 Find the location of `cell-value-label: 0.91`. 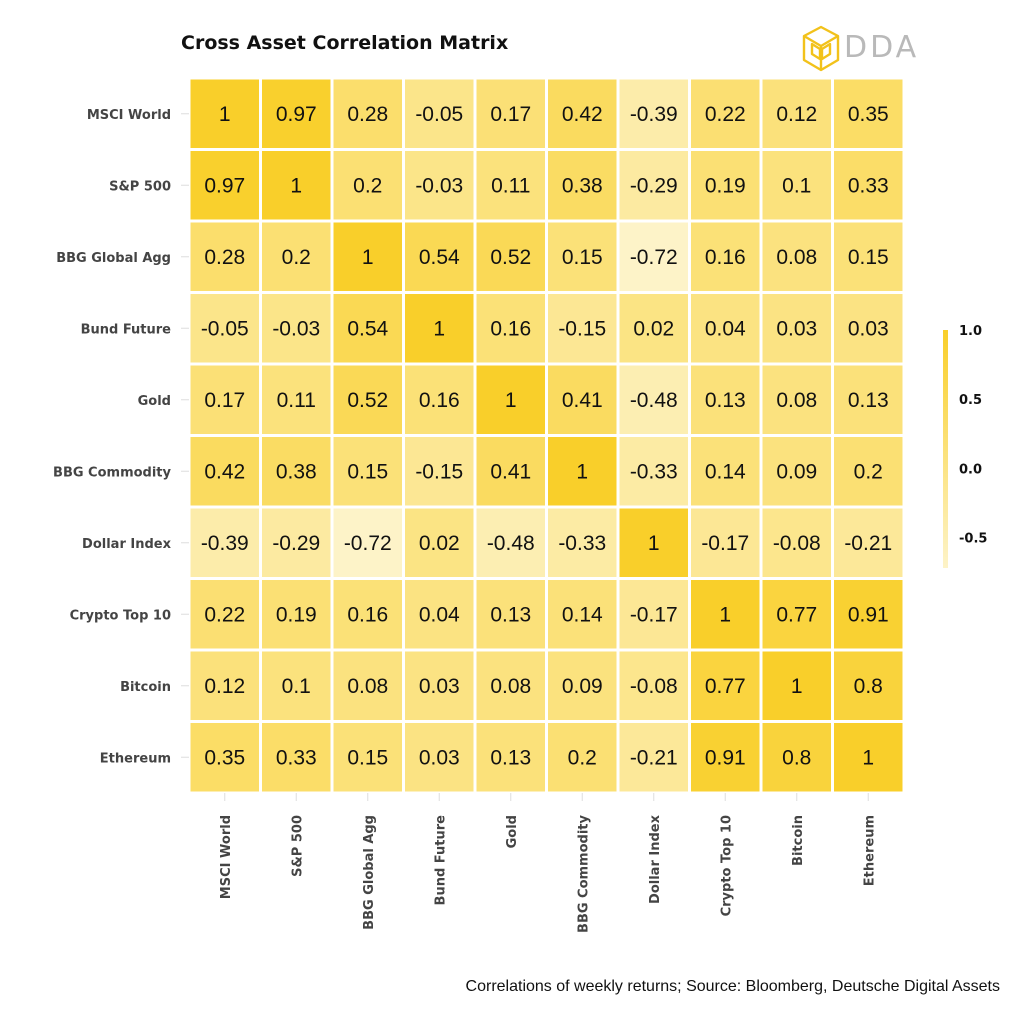

cell-value-label: 0.91 is located at coordinates (725, 757).